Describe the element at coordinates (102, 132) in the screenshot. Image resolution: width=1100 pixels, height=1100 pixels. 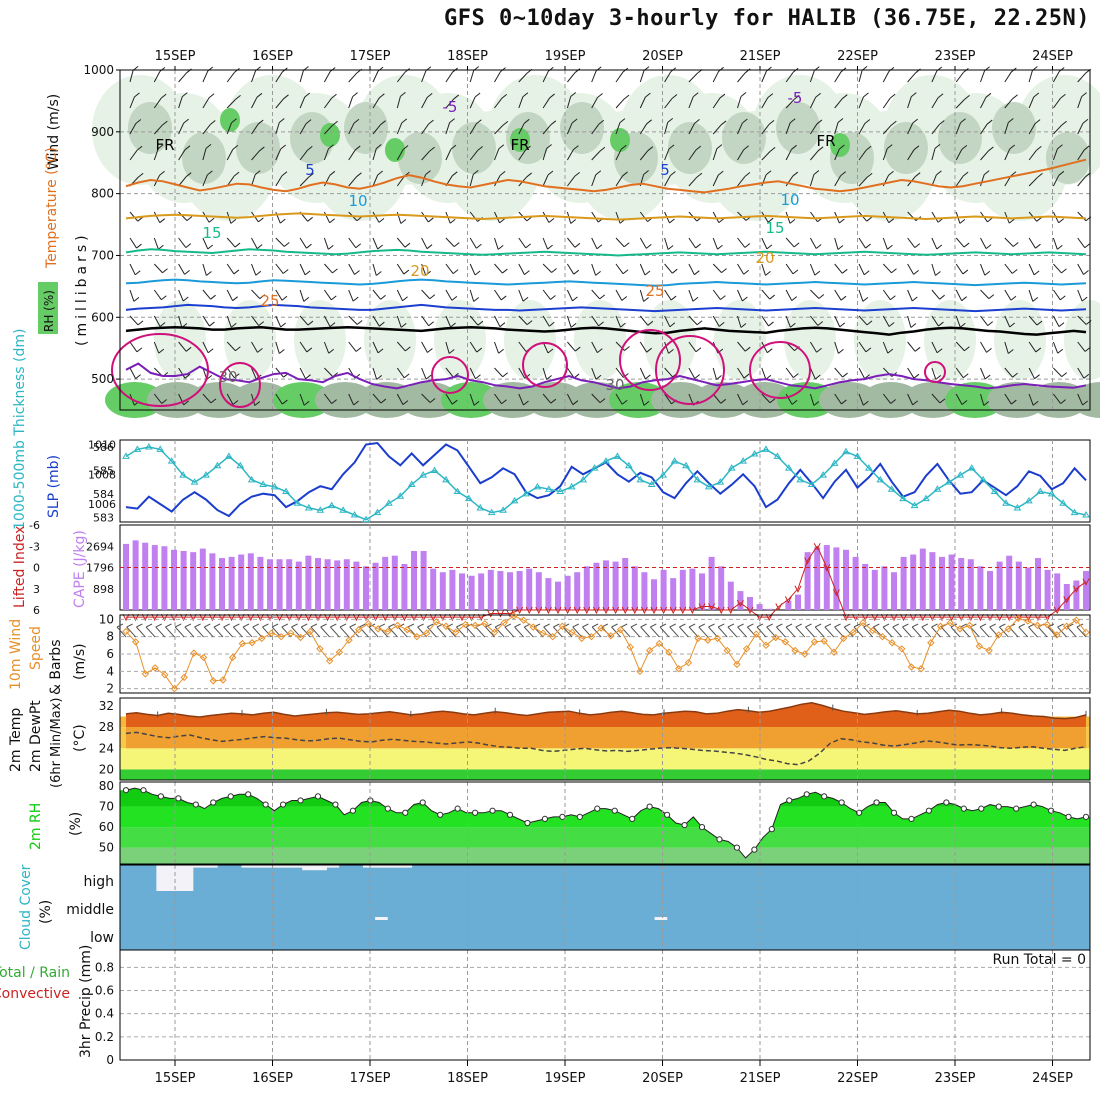
I see `pressure-tick-label: 900` at that location.